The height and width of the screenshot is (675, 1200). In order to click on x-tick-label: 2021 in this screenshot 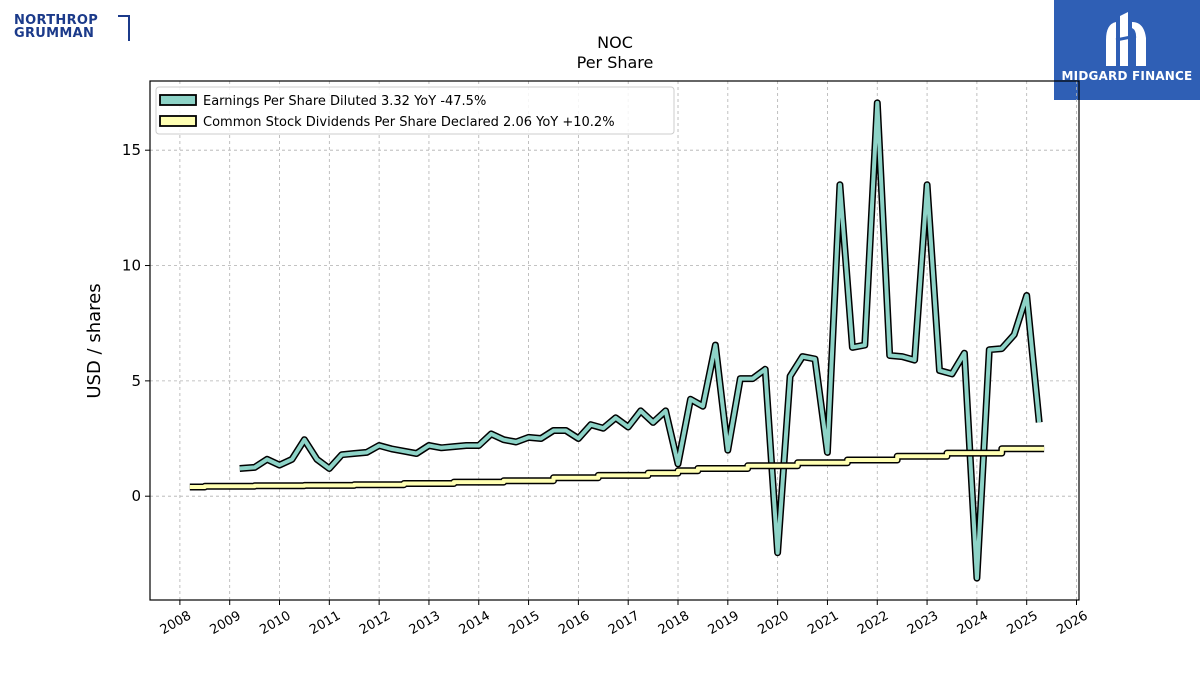, I will do `click(823, 623)`.